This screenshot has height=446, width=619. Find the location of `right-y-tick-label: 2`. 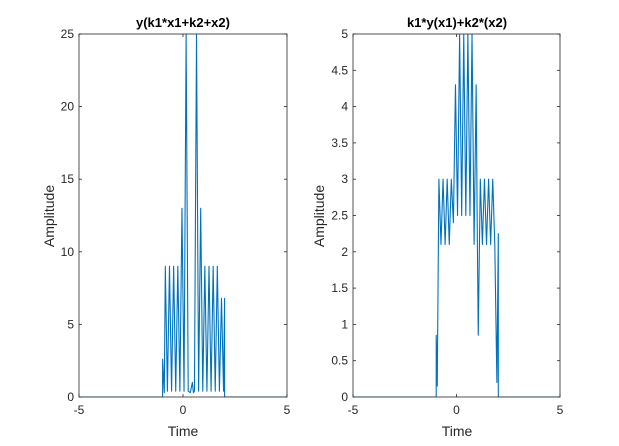

right-y-tick-label: 2 is located at coordinates (344, 252).